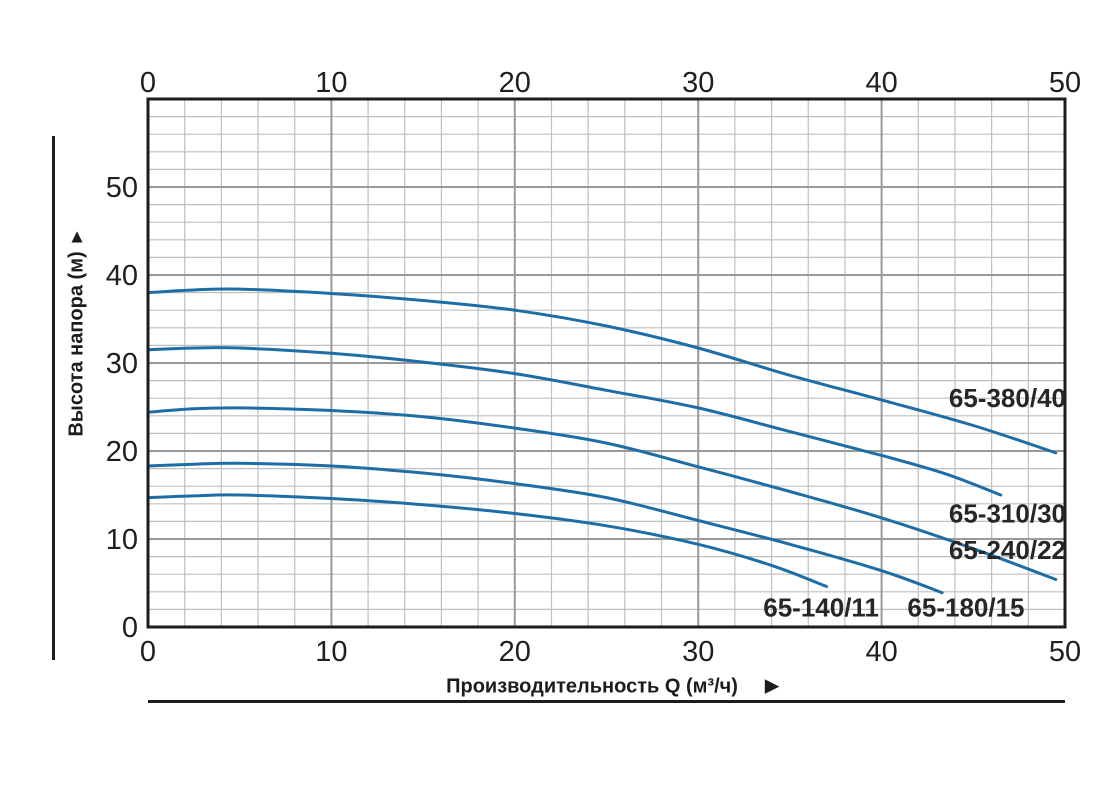 This screenshot has height=790, width=1116. What do you see at coordinates (1065, 83) in the screenshot?
I see `x-tick-label-top: 50` at bounding box center [1065, 83].